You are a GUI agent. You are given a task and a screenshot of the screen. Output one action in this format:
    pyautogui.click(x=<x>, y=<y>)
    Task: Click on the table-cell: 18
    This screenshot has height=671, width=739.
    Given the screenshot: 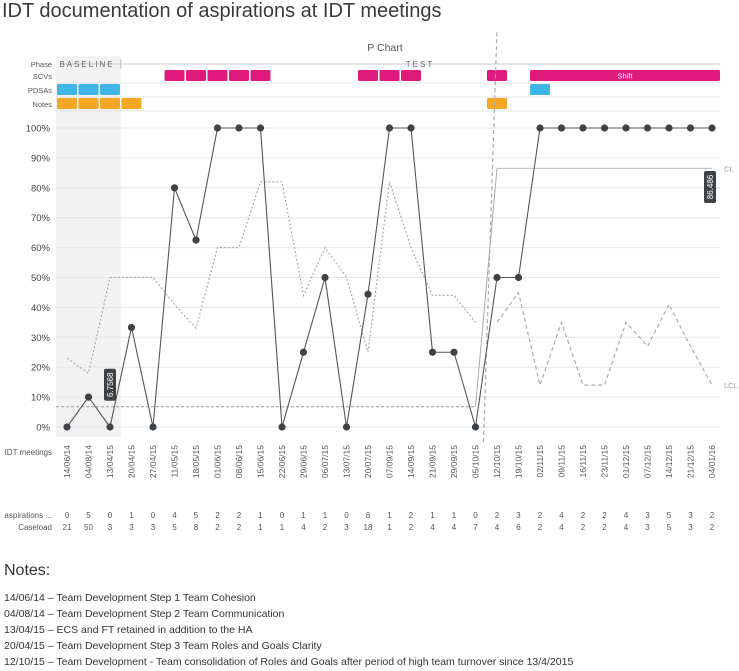 What is the action you would take?
    pyautogui.click(x=368, y=527)
    